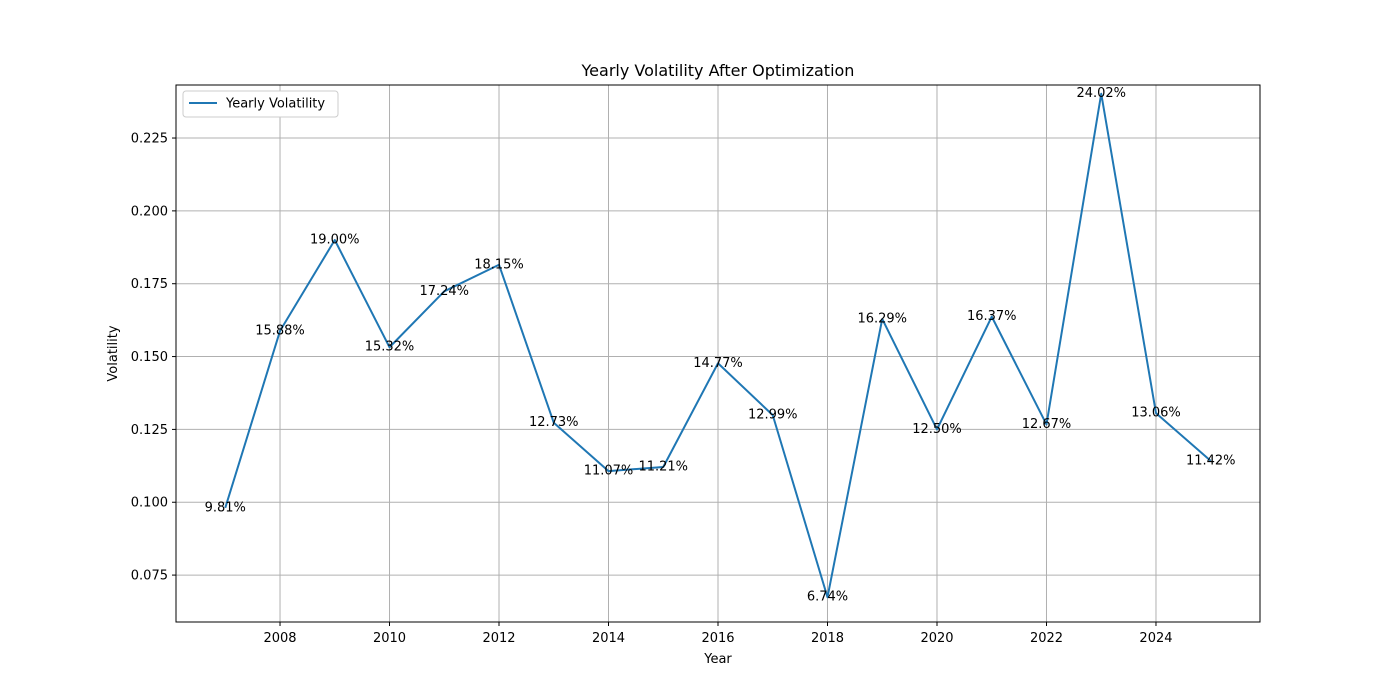 This screenshot has width=1400, height=700. Describe the element at coordinates (149, 503) in the screenshot. I see `y-tick-label: 0.100` at that location.